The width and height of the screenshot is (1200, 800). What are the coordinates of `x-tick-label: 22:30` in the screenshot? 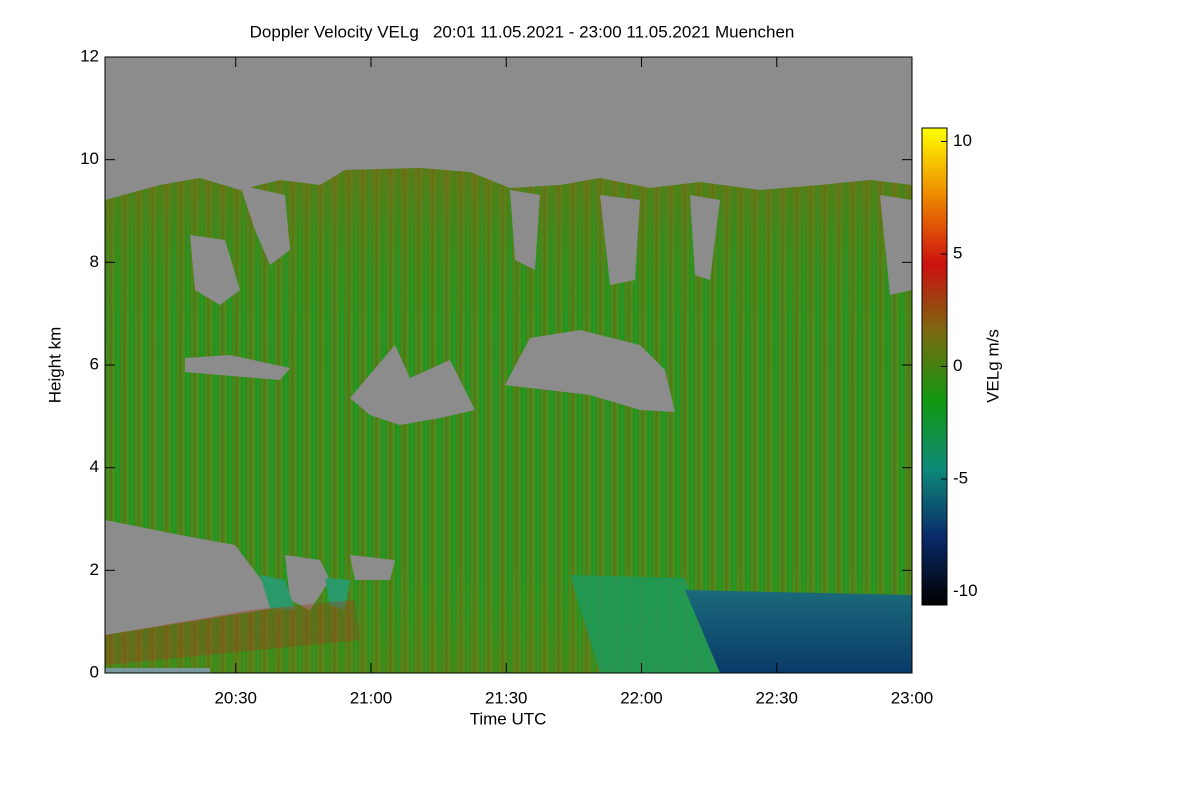 It's located at (776, 697).